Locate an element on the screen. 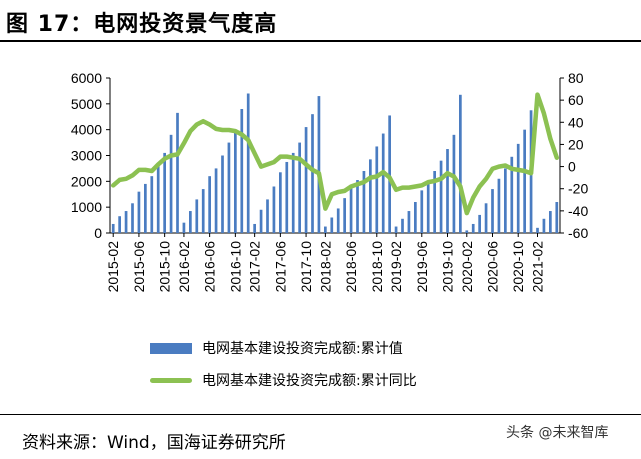 This screenshot has width=641, height=459. x-tick-label: 2016-06 is located at coordinates (210, 267).